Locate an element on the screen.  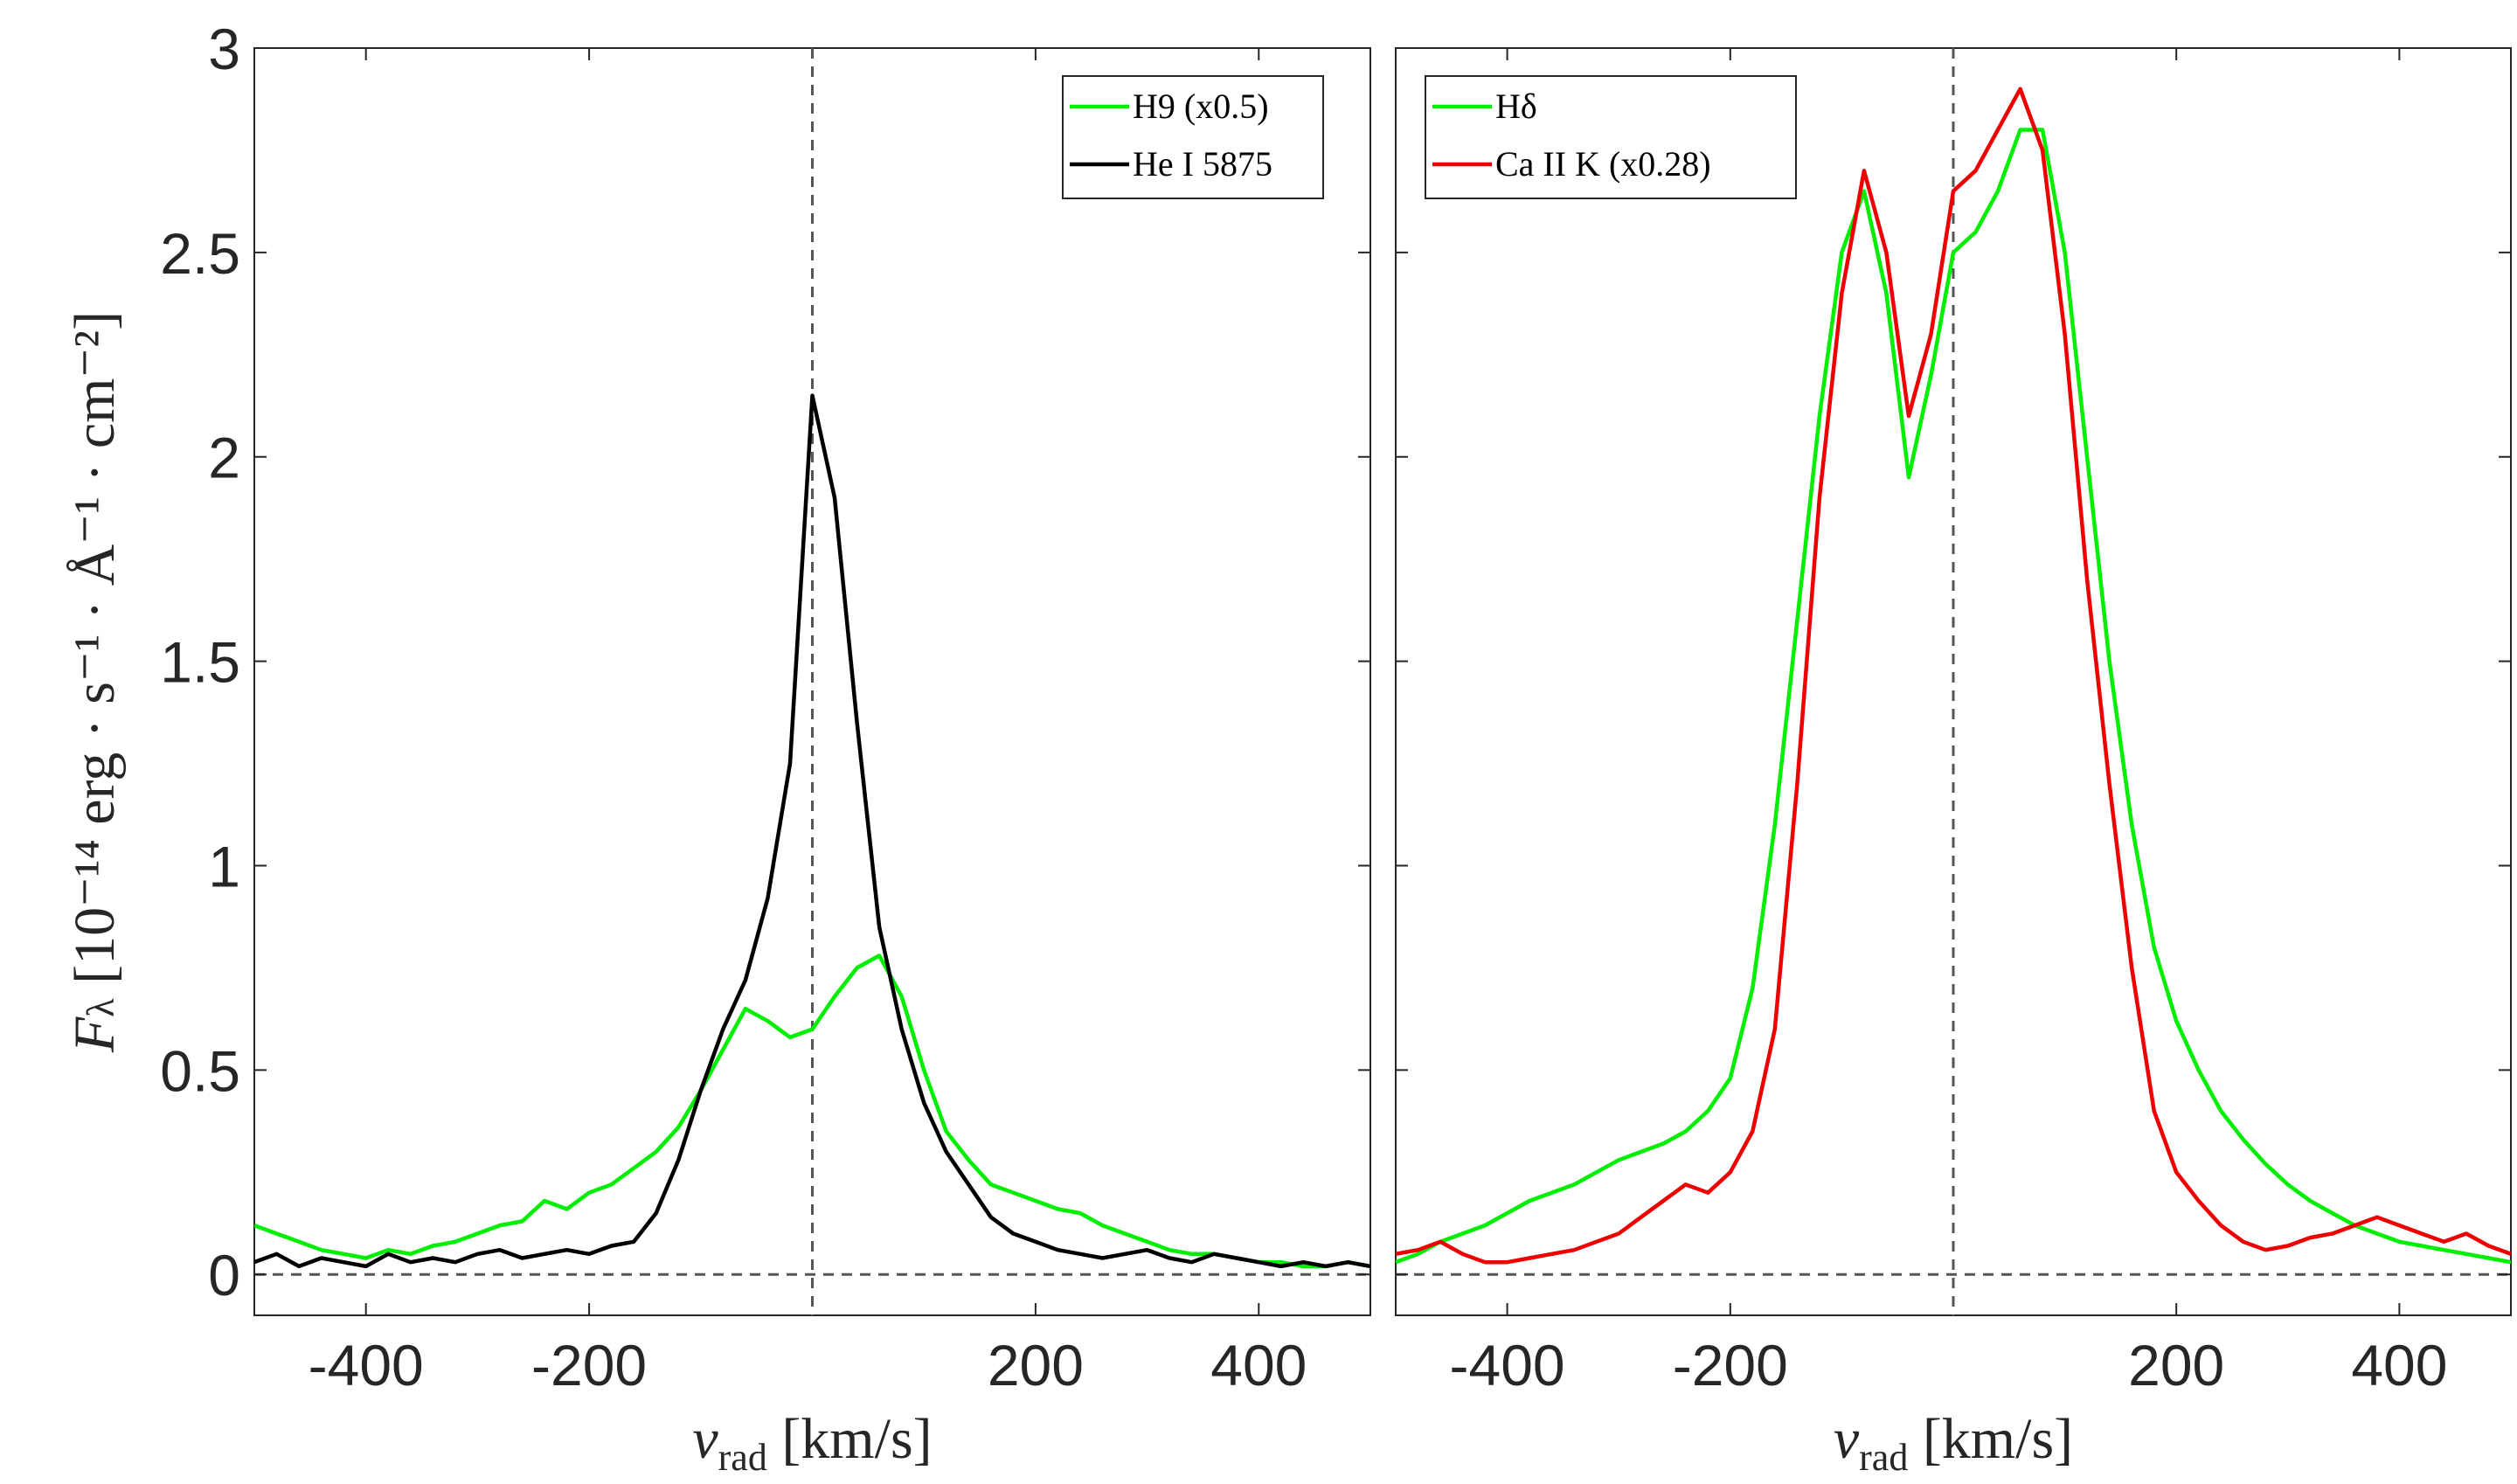
y-tick-label: 3 is located at coordinates (224, 49).